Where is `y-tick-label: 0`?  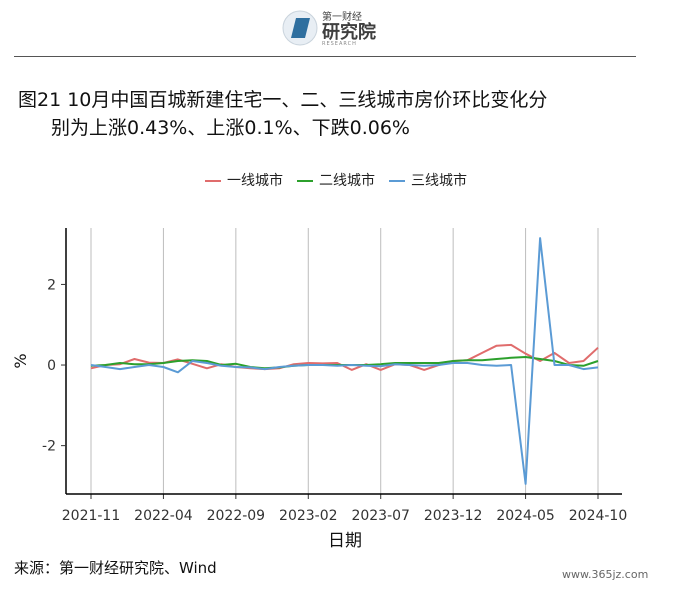
y-tick-label: 0 is located at coordinates (51, 366).